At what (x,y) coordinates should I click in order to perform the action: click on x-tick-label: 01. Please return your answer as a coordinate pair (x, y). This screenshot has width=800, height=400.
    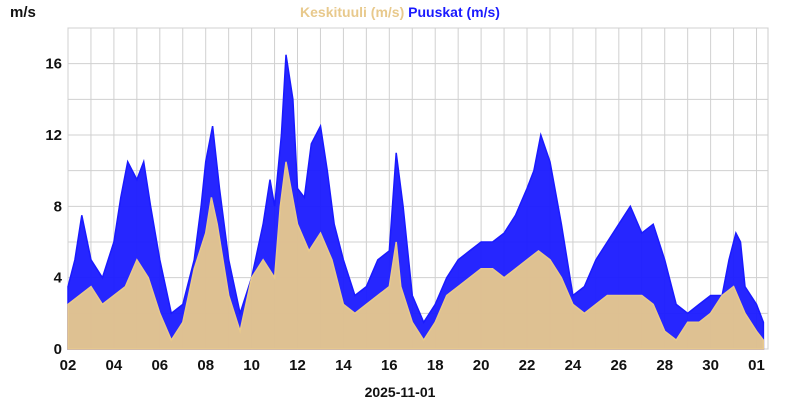
    Looking at the image, I should click on (756, 365).